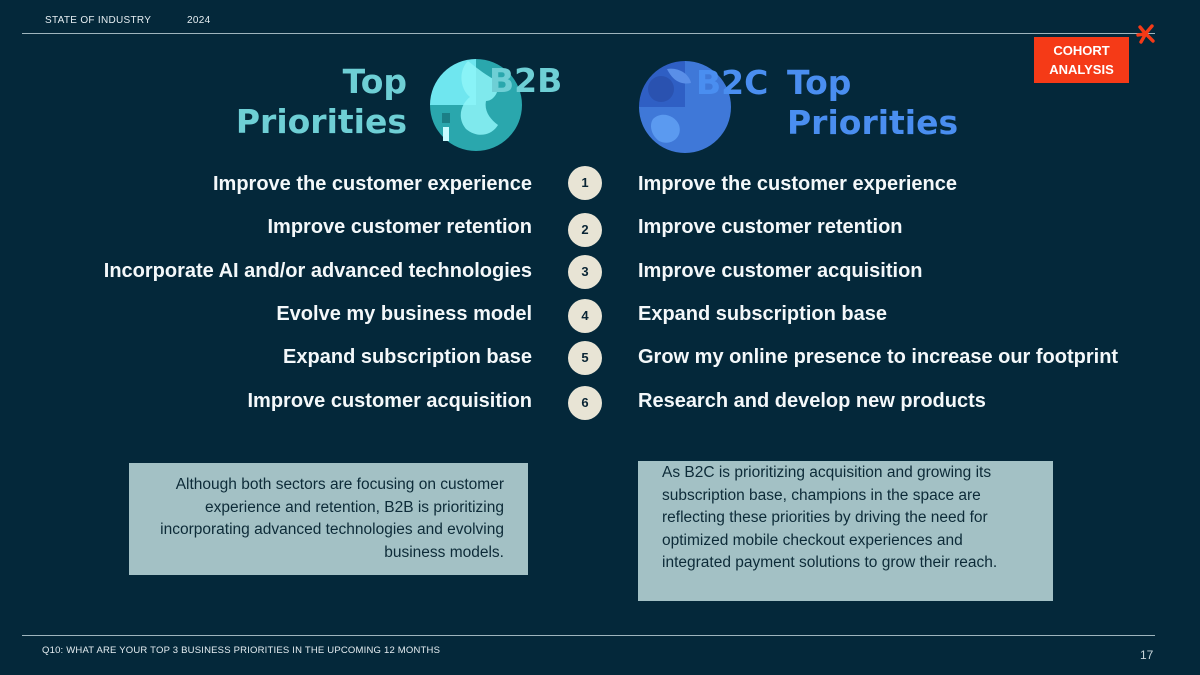 Image resolution: width=1200 pixels, height=675 pixels. Describe the element at coordinates (585, 272) in the screenshot. I see `rank-badge-3: 3` at that location.